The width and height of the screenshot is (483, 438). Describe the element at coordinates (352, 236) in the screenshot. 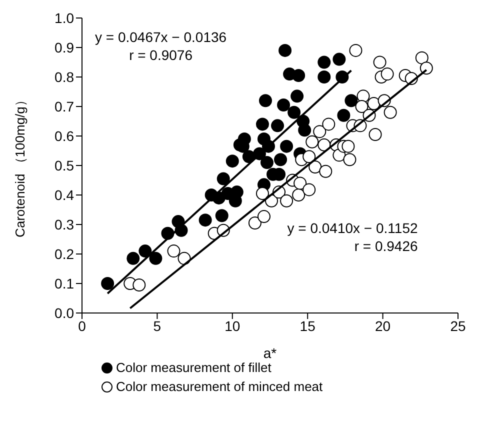

I see `annotation: y = 0.0410x − 0.1152 r = 0.9426` at that location.